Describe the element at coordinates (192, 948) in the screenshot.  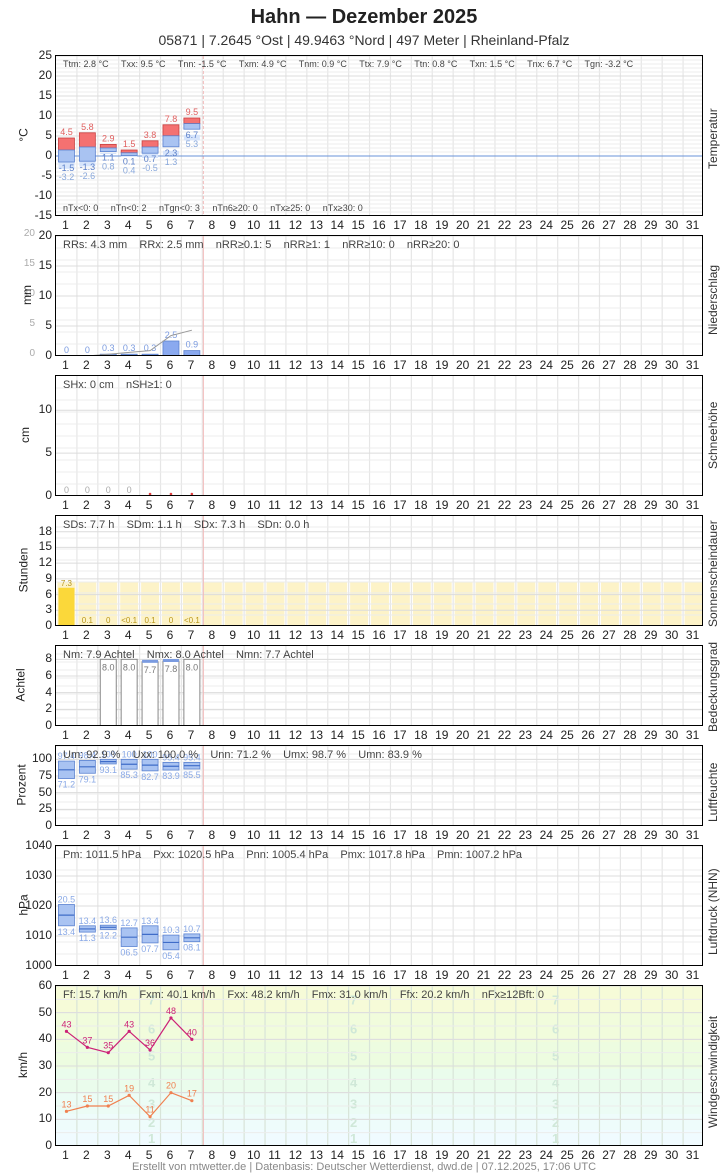
I see `svg-text: 08.1` at that location.